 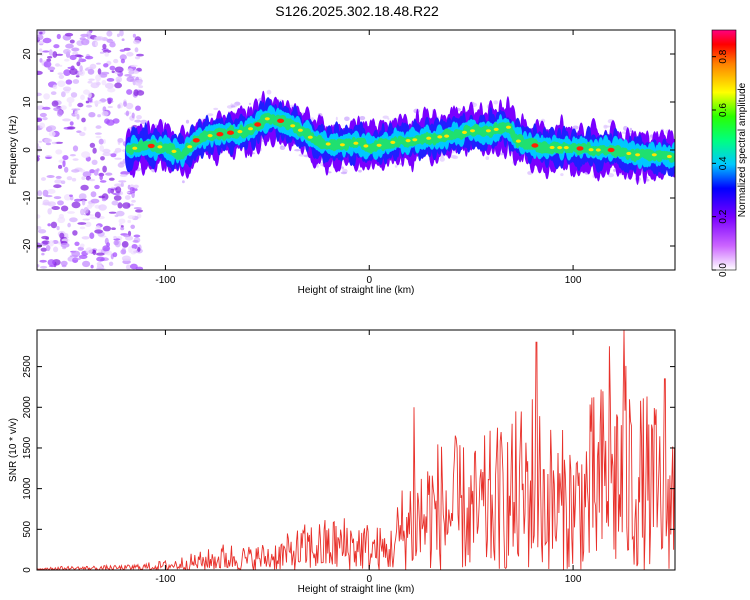 What do you see at coordinates (723, 216) in the screenshot?
I see `colorbar-tick-label: 0.2` at bounding box center [723, 216].